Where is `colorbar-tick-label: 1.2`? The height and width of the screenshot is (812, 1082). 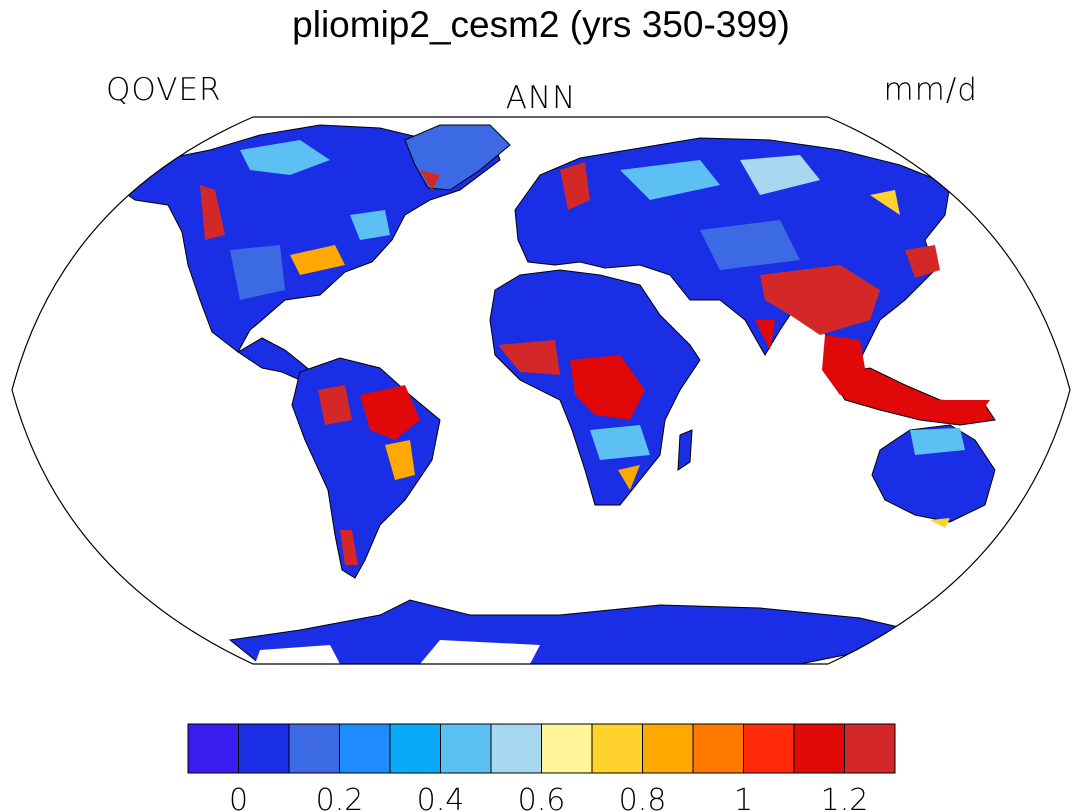
colorbar-tick-label: 1.2 is located at coordinates (845, 797).